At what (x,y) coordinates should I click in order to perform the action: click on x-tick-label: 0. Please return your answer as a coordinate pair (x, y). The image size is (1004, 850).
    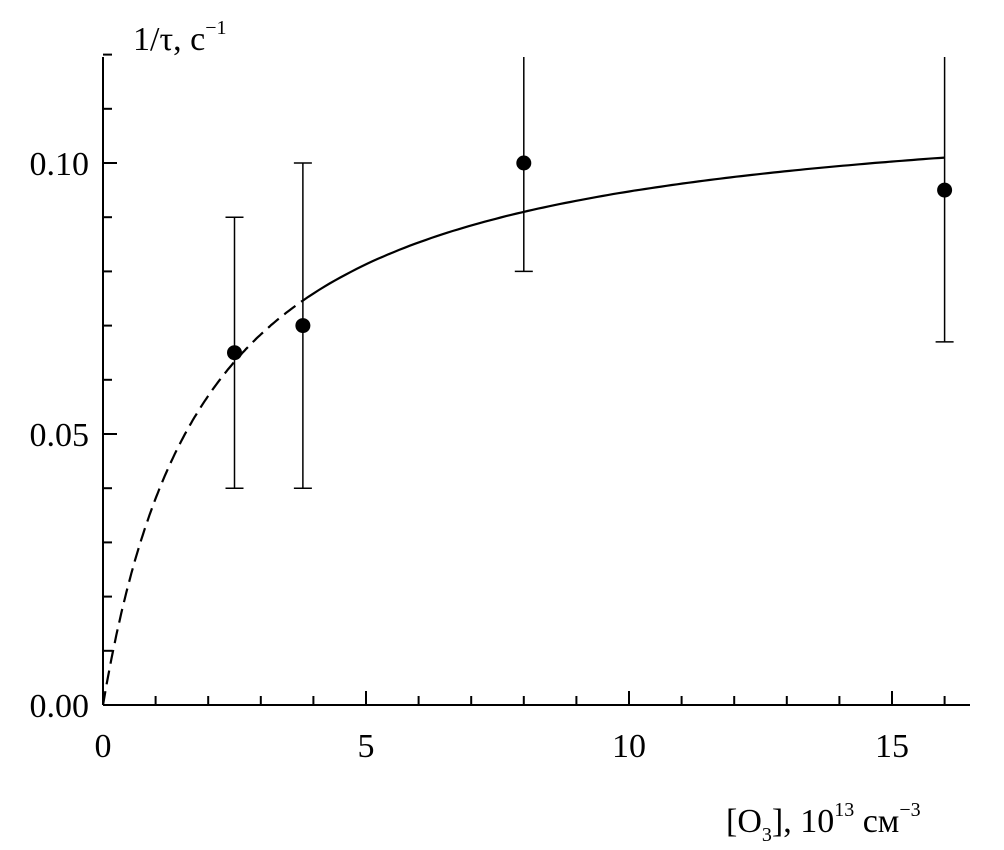
    Looking at the image, I should click on (103, 746).